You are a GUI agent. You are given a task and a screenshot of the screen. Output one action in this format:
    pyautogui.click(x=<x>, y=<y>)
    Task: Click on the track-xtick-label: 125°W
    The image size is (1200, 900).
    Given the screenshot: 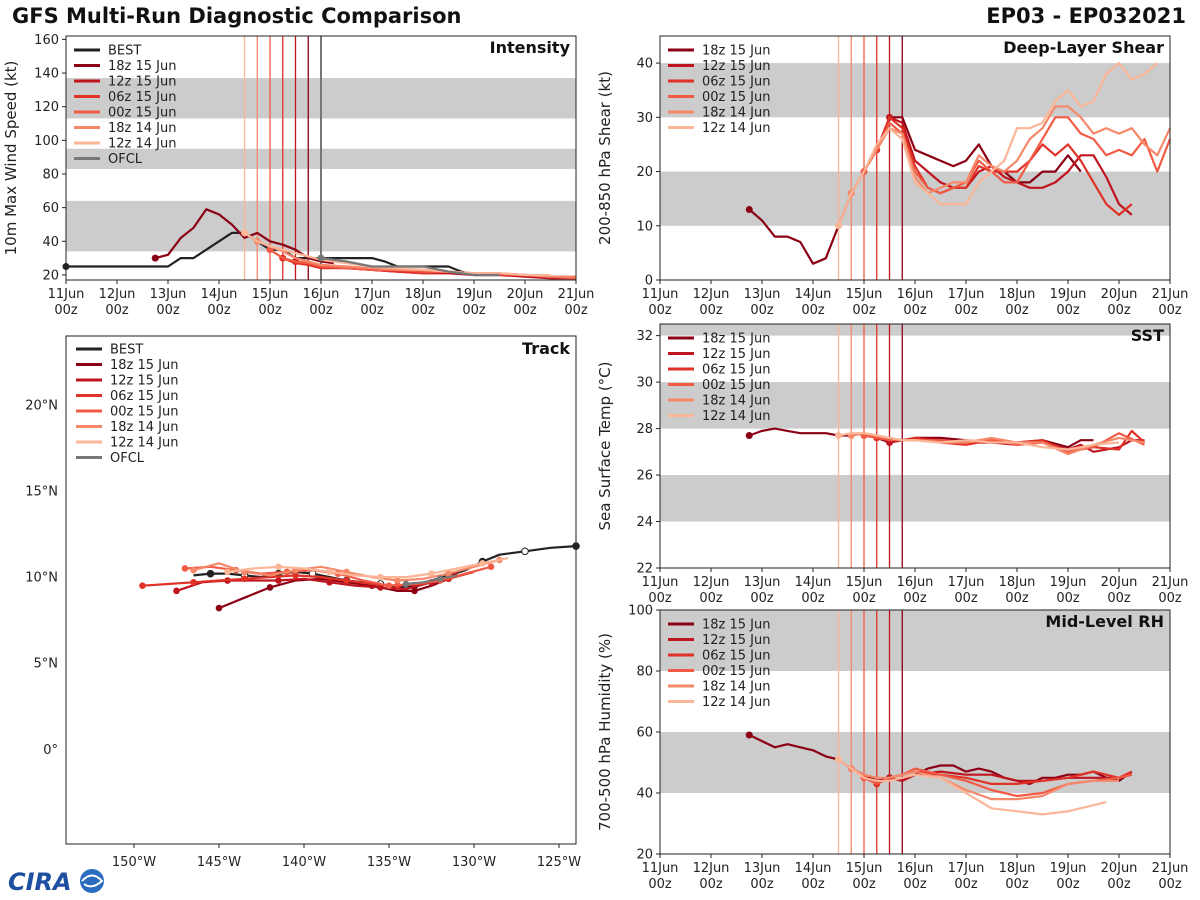 What is the action you would take?
    pyautogui.click(x=559, y=862)
    